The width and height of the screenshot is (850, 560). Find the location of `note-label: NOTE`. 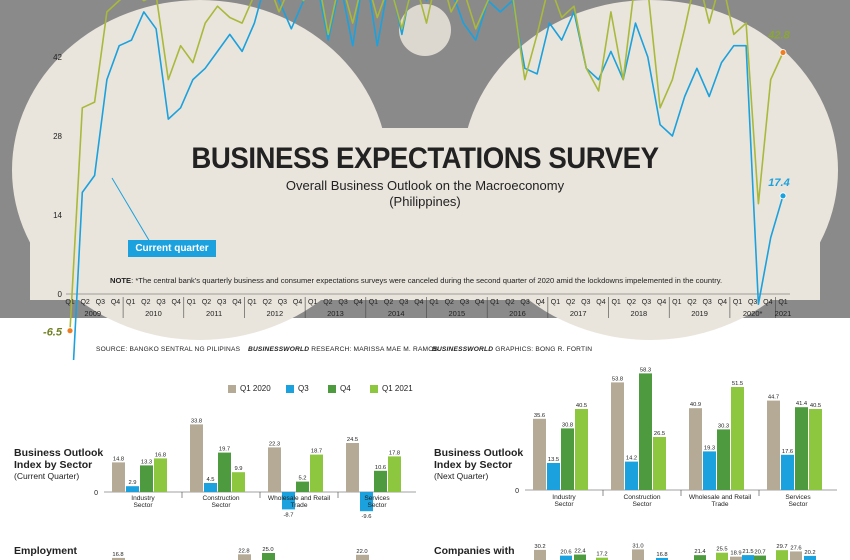

note-label: NOTE is located at coordinates (121, 280).